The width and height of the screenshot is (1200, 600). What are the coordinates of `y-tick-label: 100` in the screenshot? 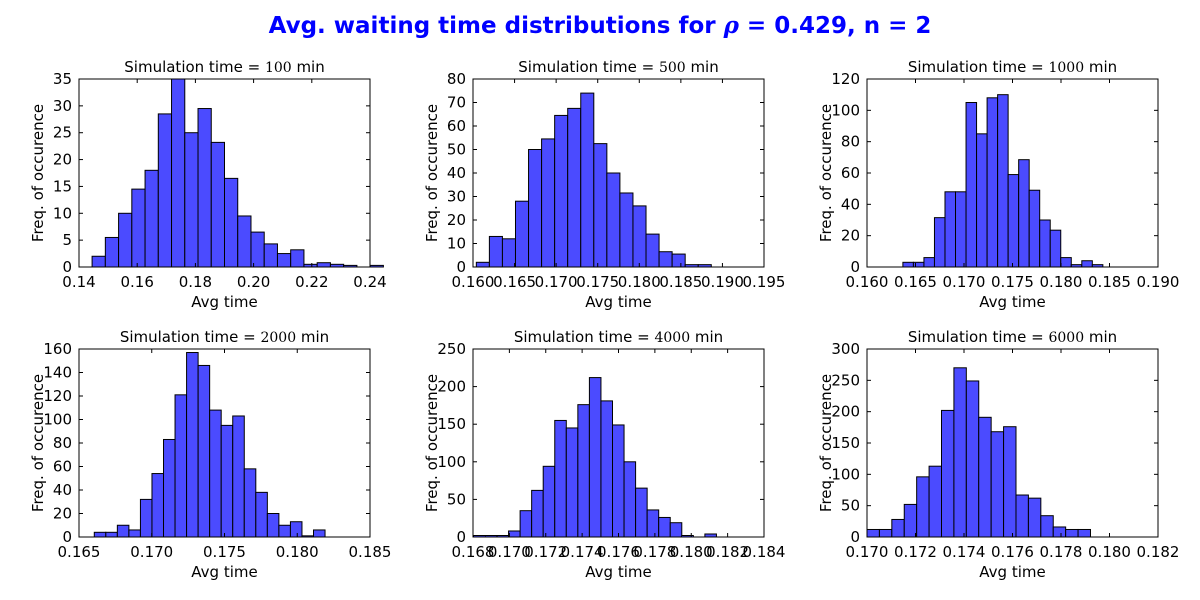 It's located at (451, 462).